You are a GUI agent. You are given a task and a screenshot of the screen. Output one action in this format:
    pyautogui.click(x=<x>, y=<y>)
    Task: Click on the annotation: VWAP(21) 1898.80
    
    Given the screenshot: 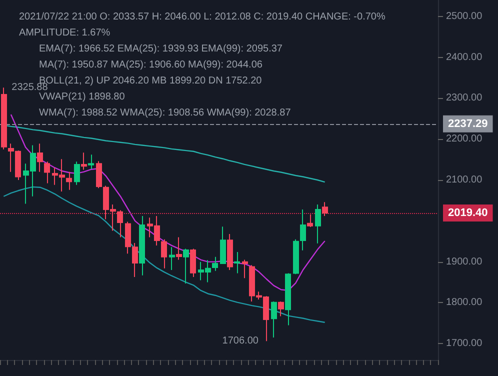 What is the action you would take?
    pyautogui.click(x=82, y=97)
    